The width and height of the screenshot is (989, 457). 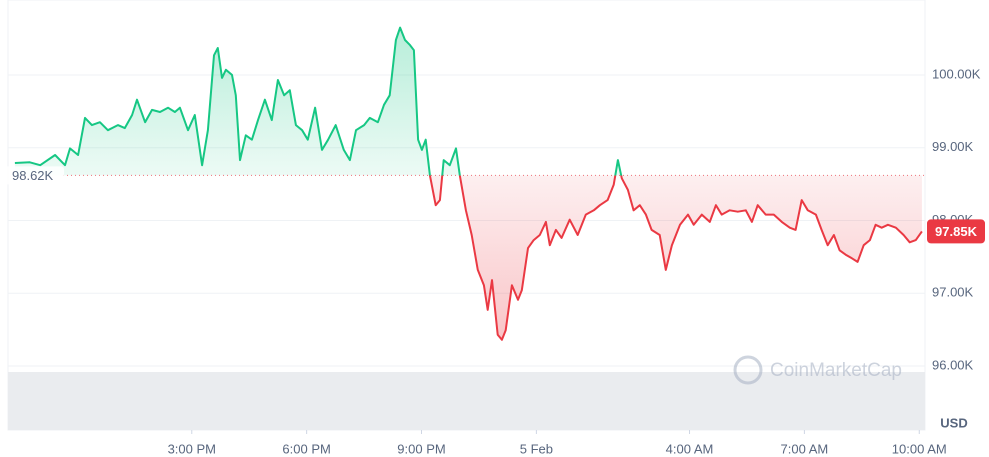 I want to click on baseline-label: 98.62K, so click(x=33, y=175).